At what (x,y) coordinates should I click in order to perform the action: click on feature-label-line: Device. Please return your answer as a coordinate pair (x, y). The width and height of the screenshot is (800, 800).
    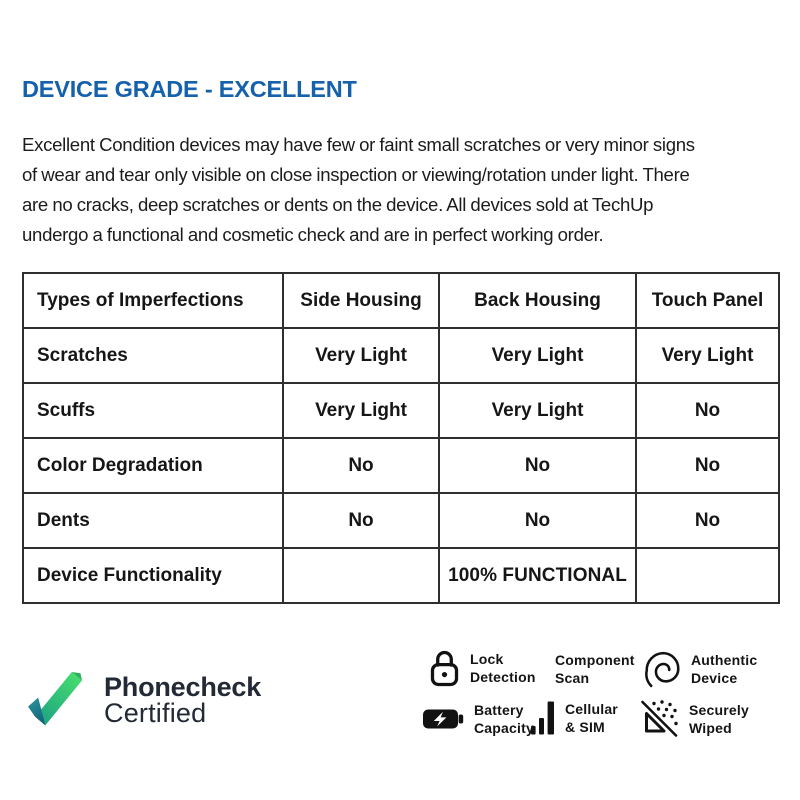
    Looking at the image, I should click on (714, 677).